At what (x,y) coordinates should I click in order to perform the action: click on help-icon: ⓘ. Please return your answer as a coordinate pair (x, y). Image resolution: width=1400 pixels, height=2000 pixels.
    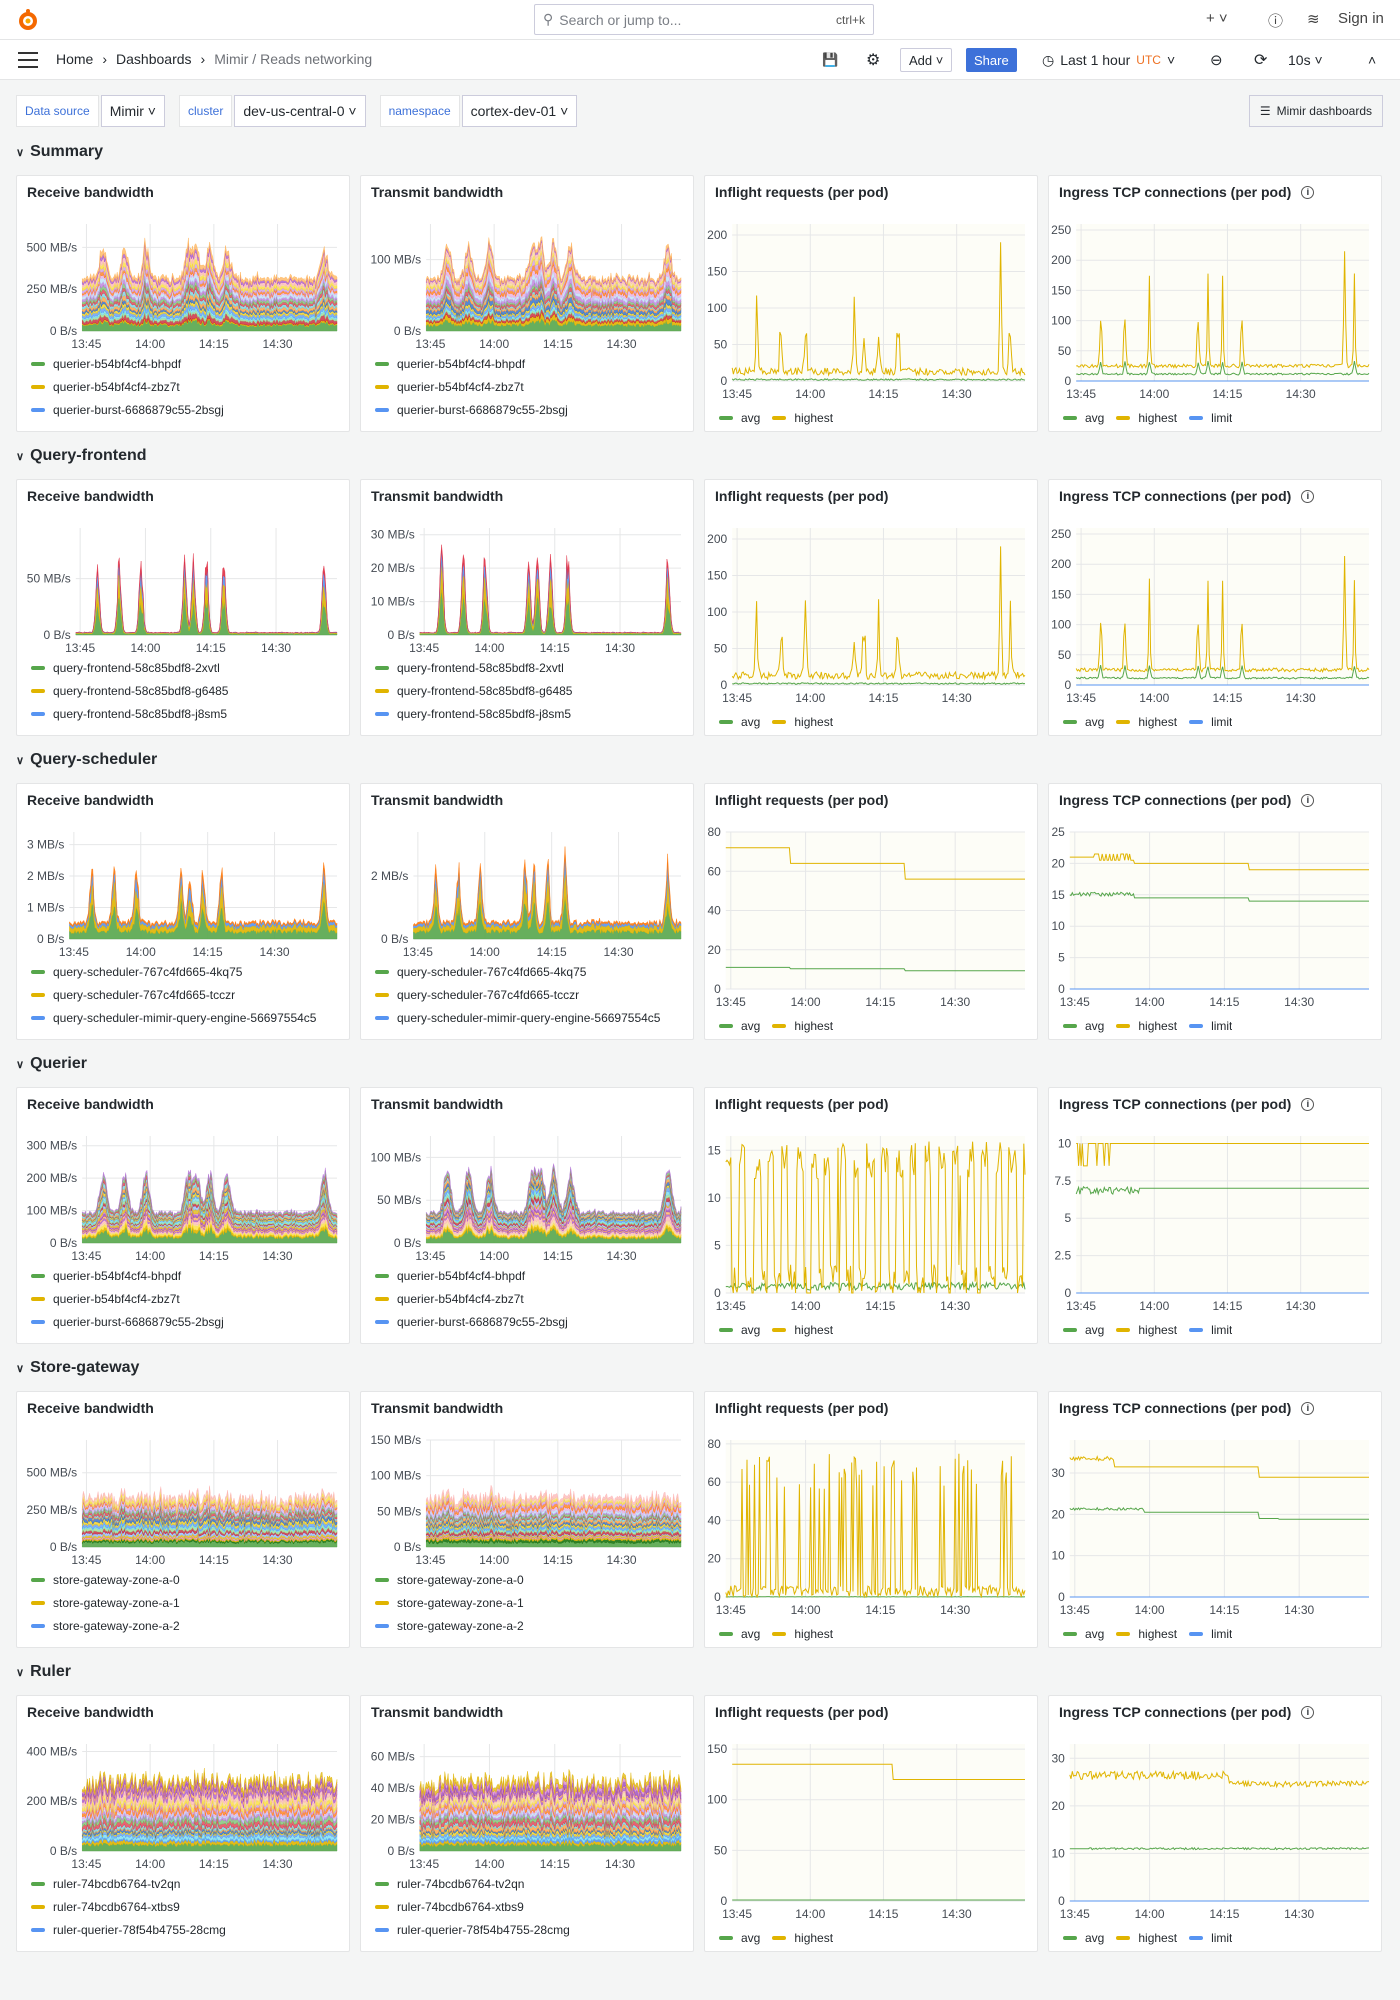
    Looking at the image, I should click on (1276, 21).